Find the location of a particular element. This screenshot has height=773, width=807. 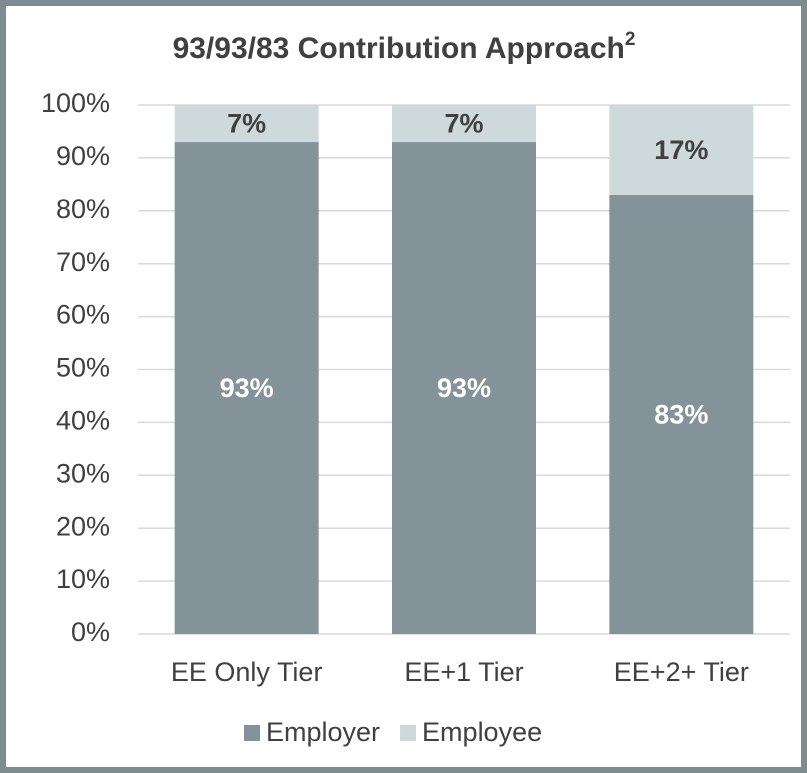

y-tick-label: 90% is located at coordinates (83, 156).